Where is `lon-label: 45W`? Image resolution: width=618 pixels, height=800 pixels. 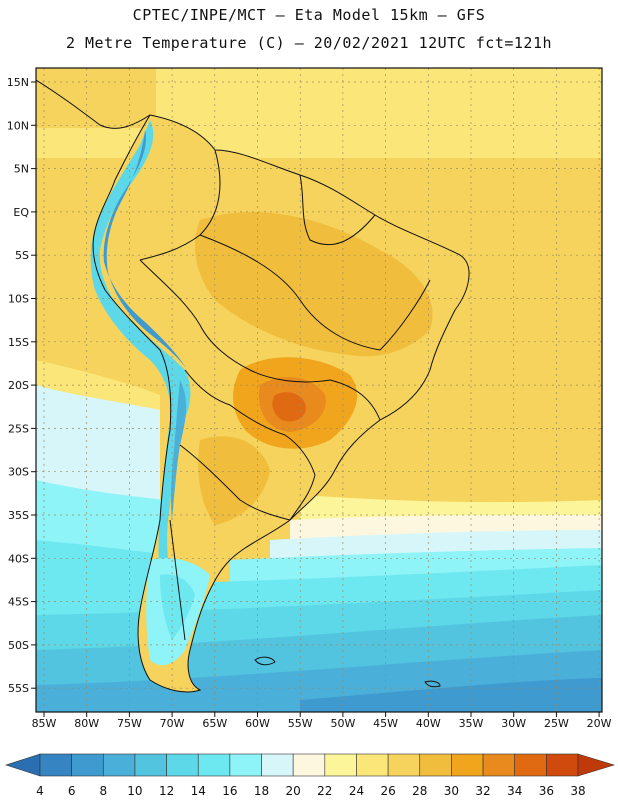
lon-label: 45W is located at coordinates (385, 723).